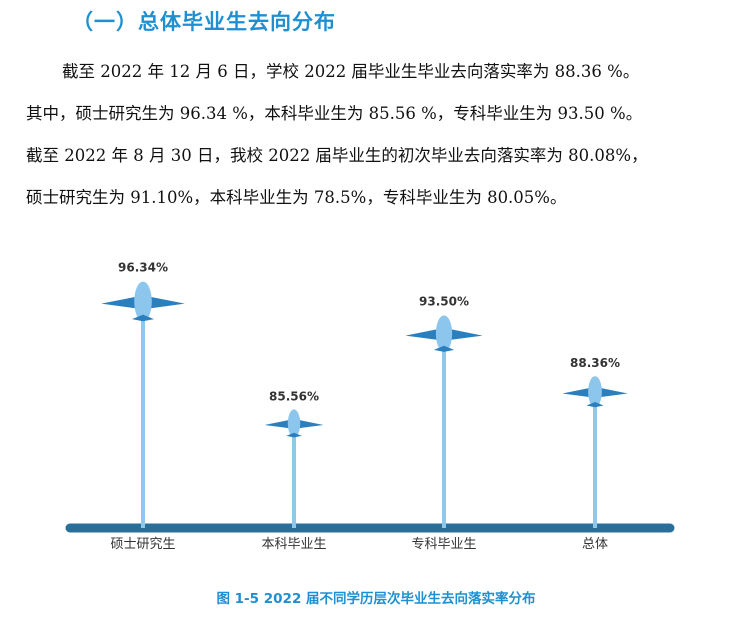  Describe the element at coordinates (444, 301) in the screenshot. I see `data-label: 93.50%` at that location.